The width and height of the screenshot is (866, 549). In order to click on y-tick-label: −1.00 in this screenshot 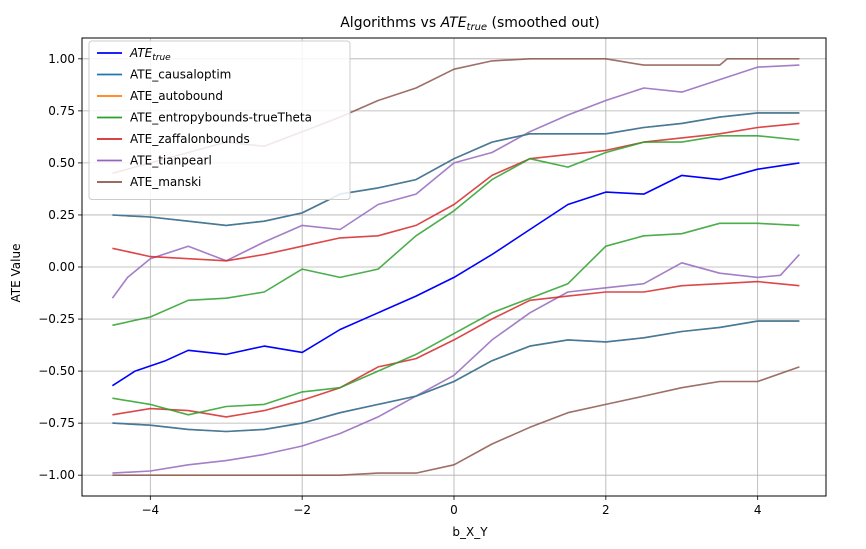, I will do `click(56, 475)`.